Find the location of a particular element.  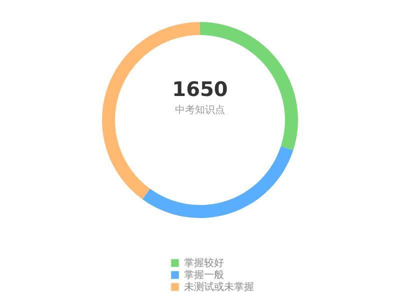

text: 1650 is located at coordinates (200, 89).